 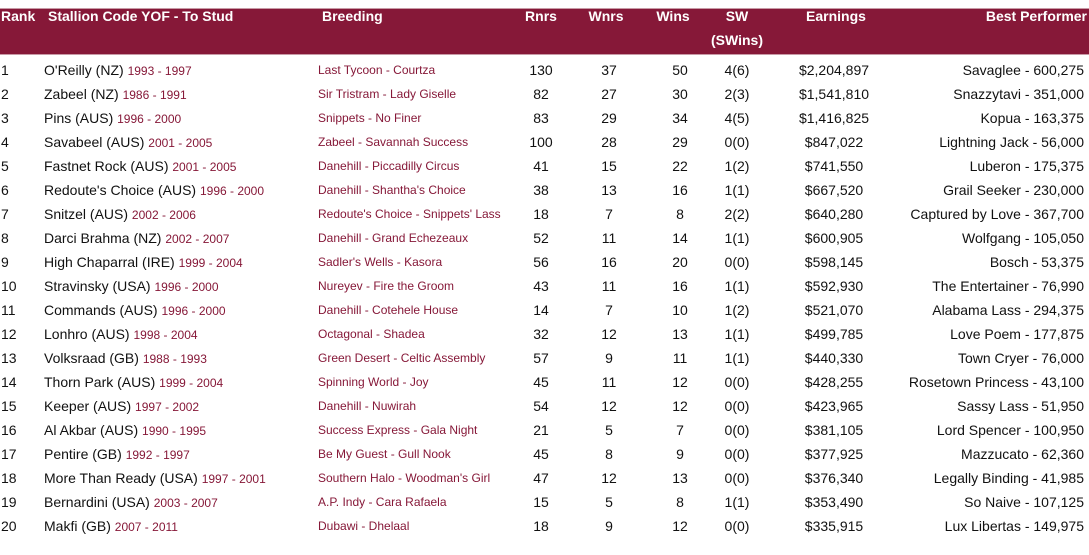 I want to click on stallion-text: Stravinsky (USA), so click(x=97, y=286).